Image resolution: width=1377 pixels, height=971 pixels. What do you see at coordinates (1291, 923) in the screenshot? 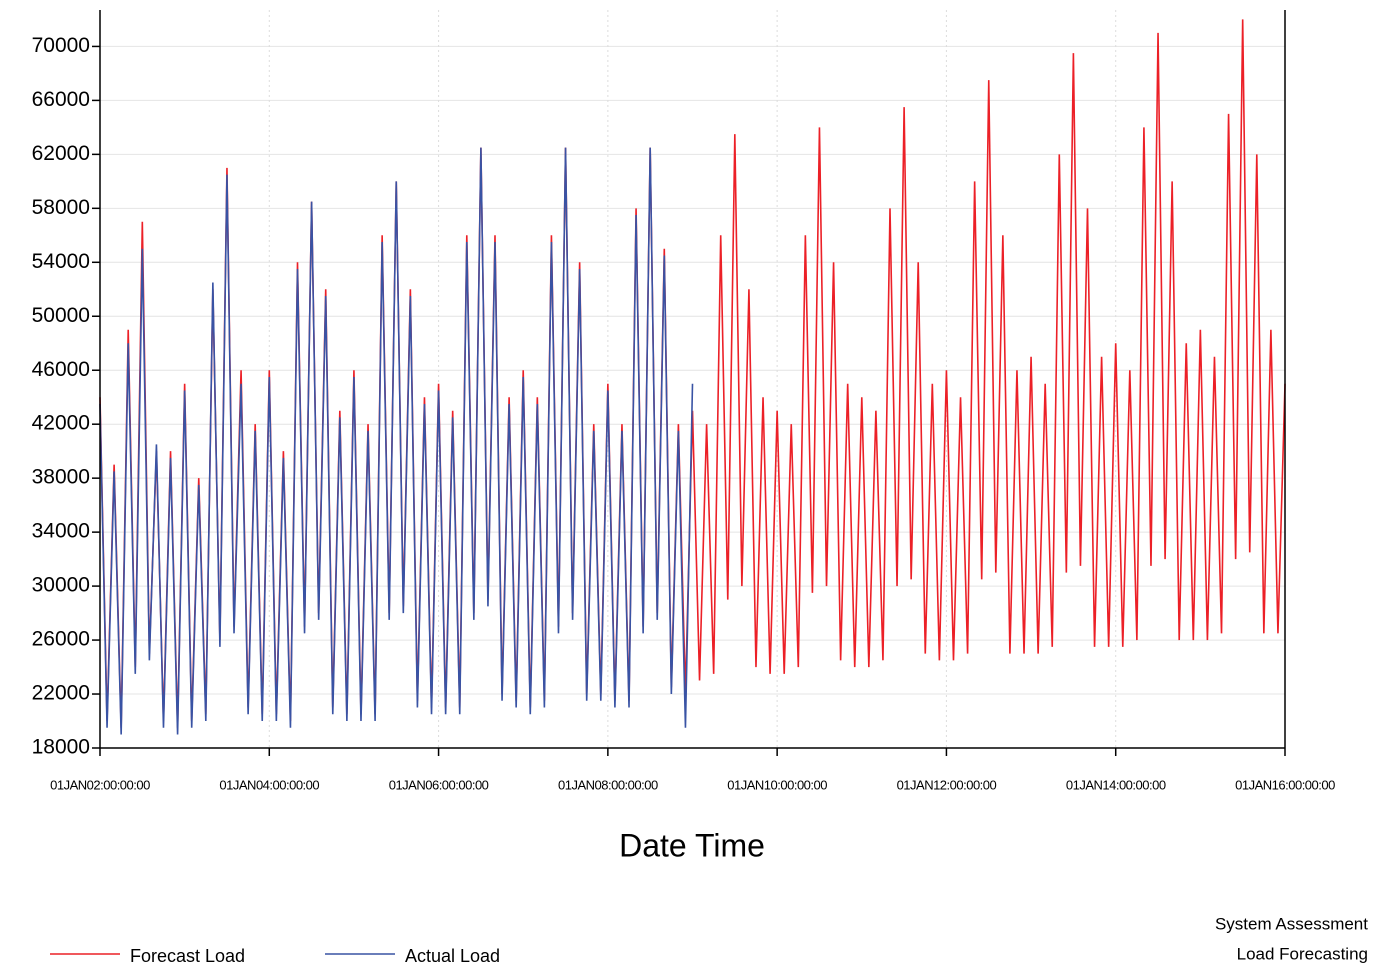
I see `footnote: System Assessment` at bounding box center [1291, 923].